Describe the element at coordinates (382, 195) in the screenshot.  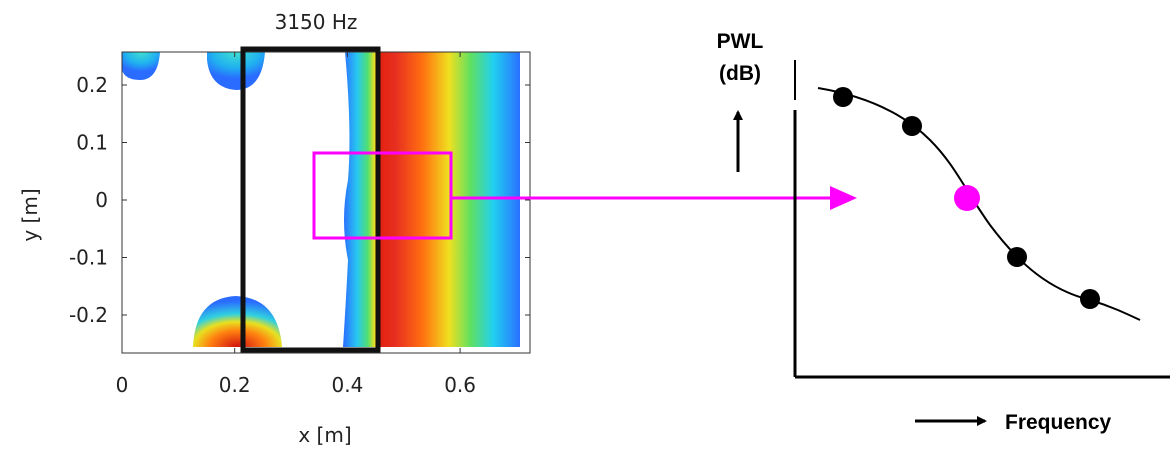
I see `magenta-box` at that location.